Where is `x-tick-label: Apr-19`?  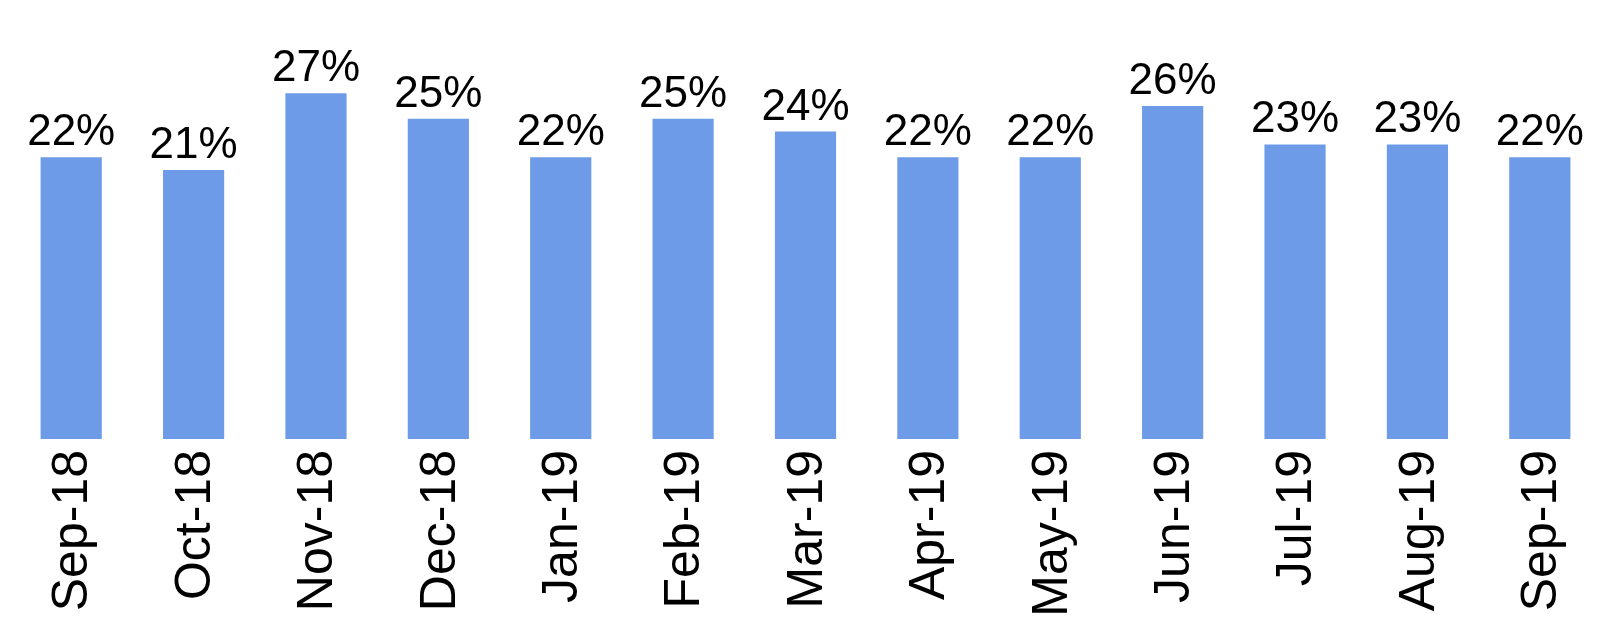
x-tick-label: Apr-19 is located at coordinates (927, 525).